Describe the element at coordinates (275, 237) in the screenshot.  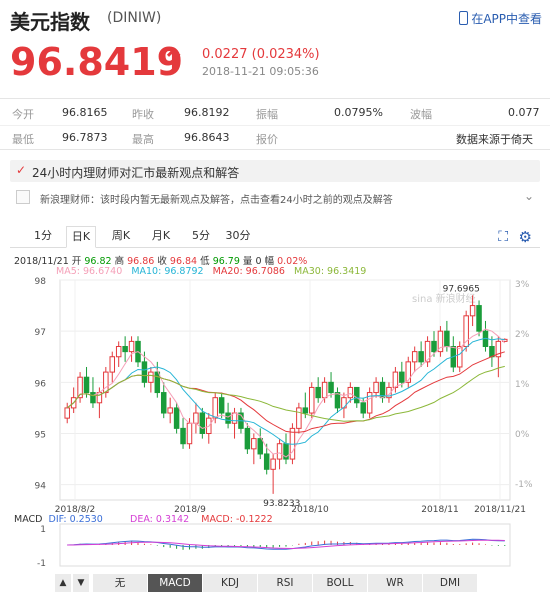
I see `period-tabs: 1分 日K 周K 月K 5分 30分 ⛶ ⚙` at that location.